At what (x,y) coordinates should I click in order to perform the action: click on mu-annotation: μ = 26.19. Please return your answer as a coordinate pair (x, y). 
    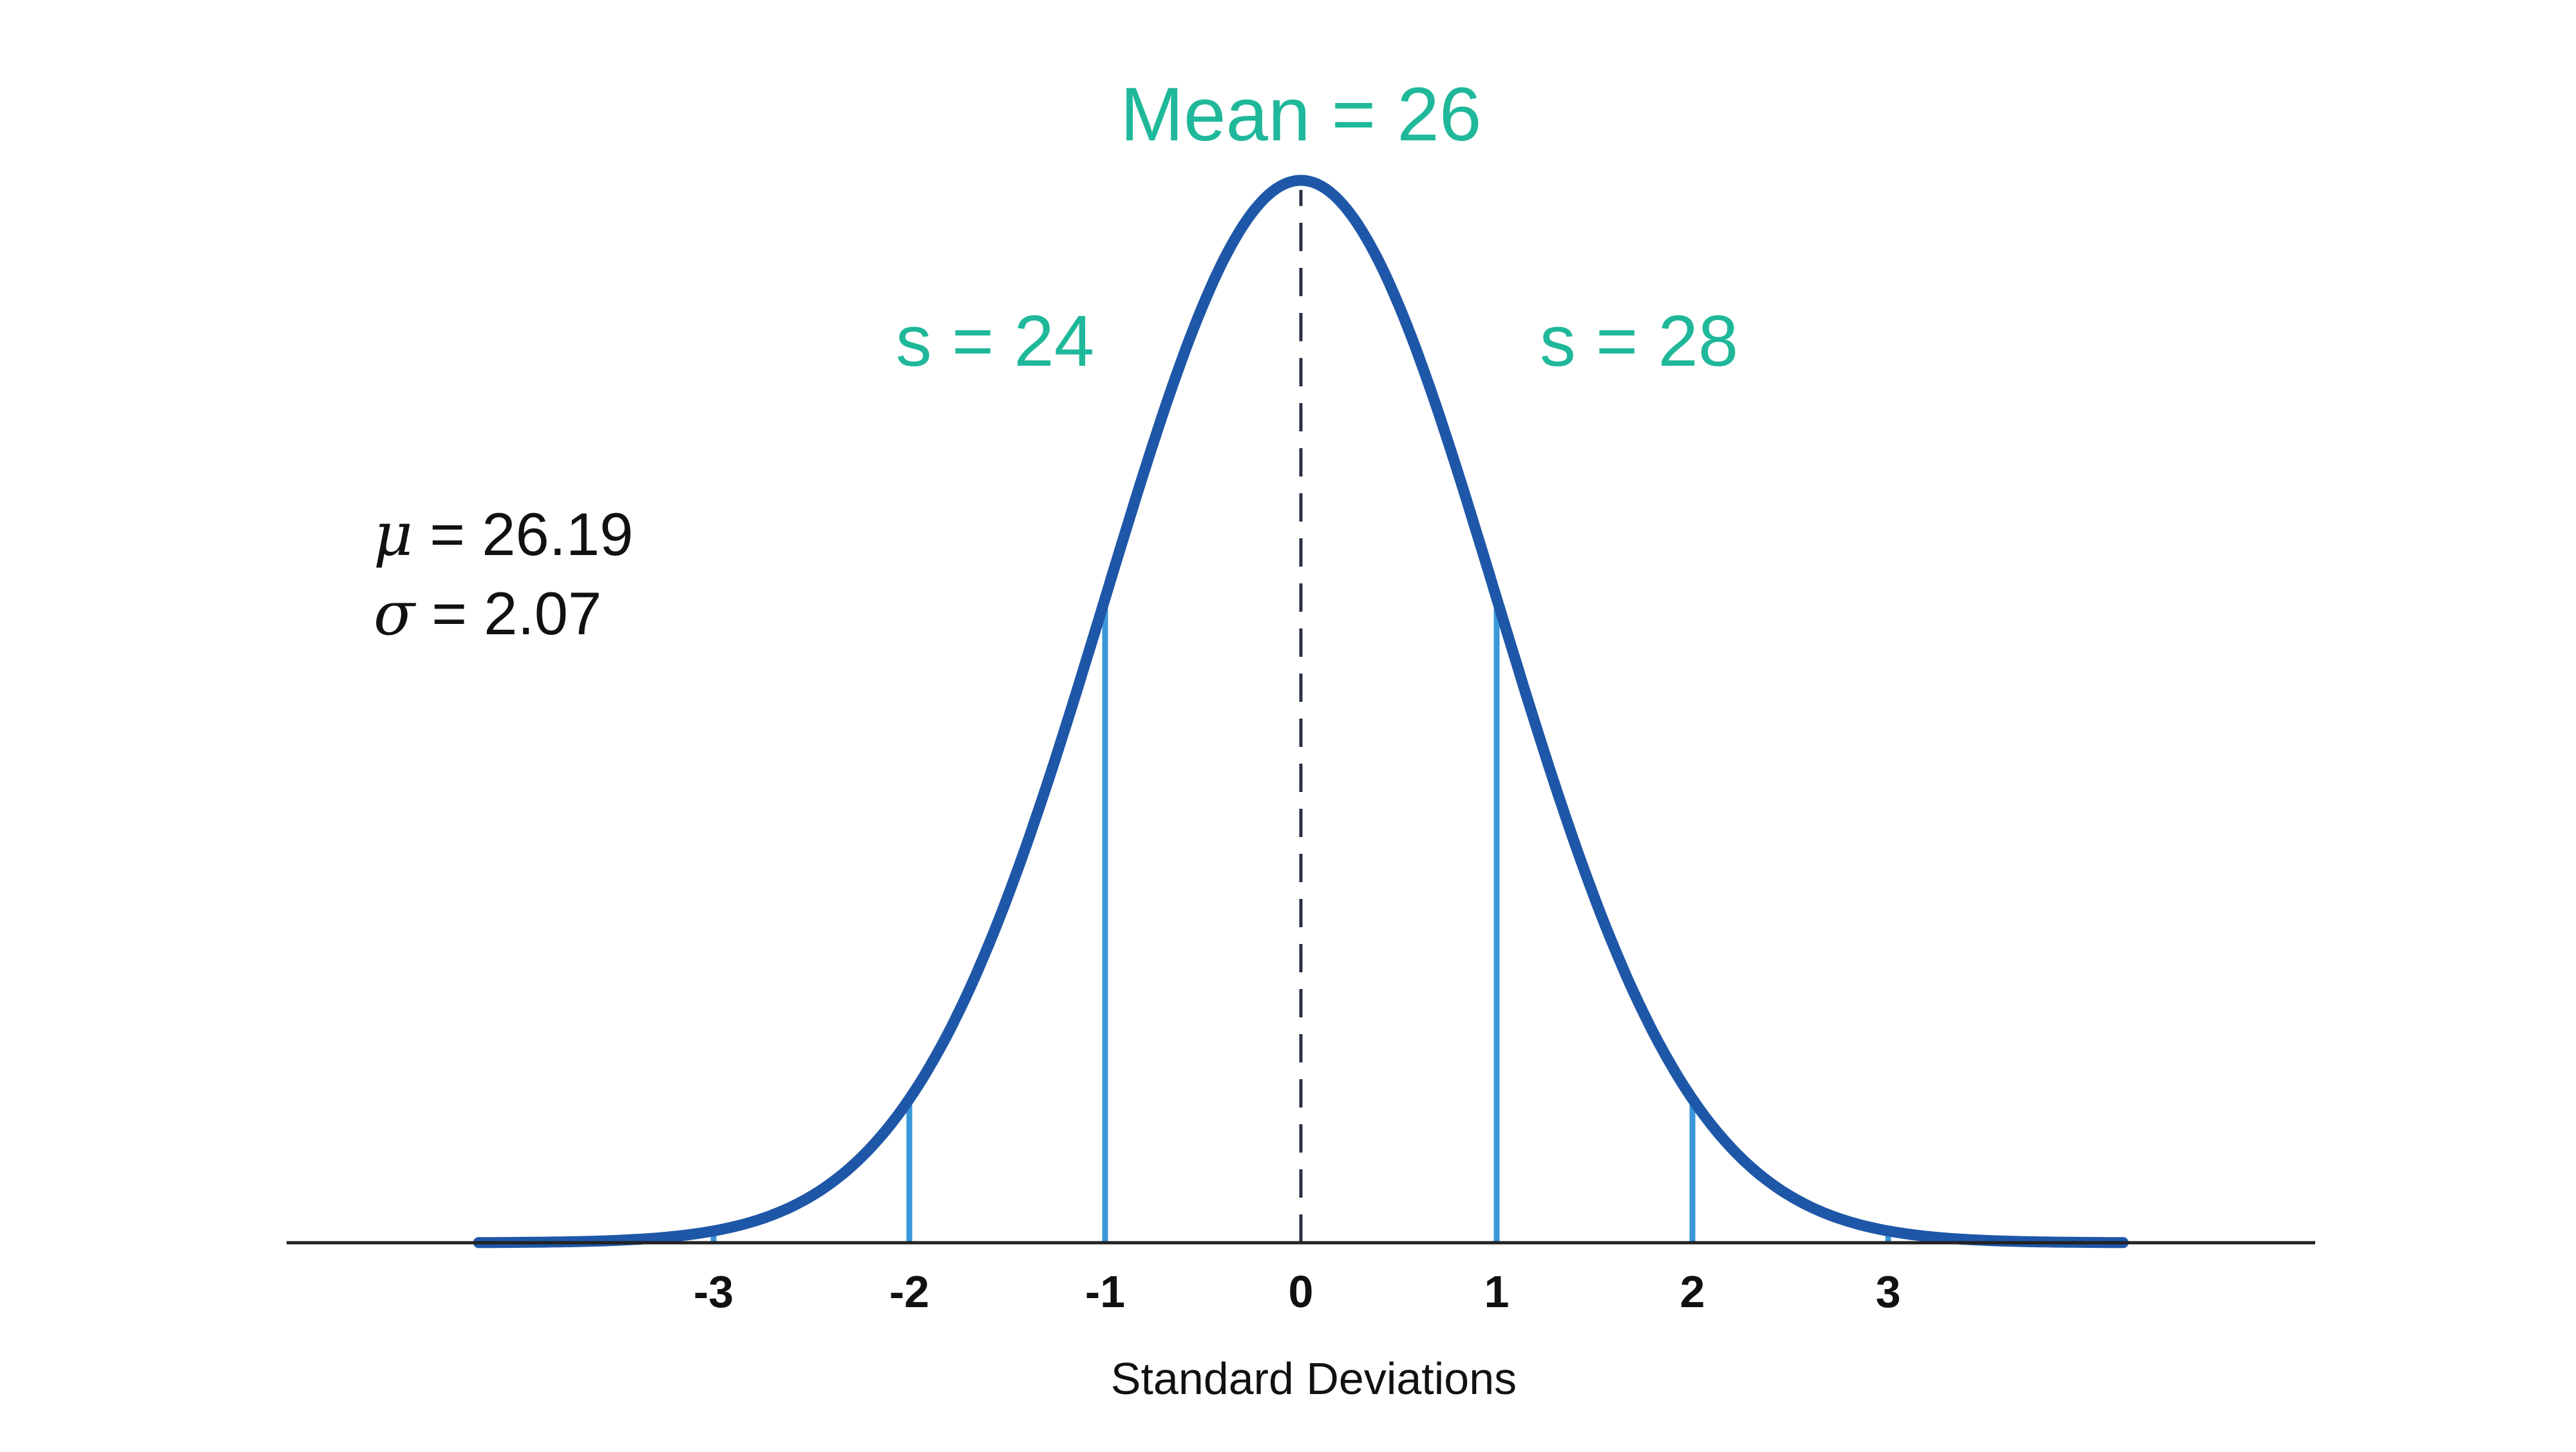
    Looking at the image, I should click on (503, 535).